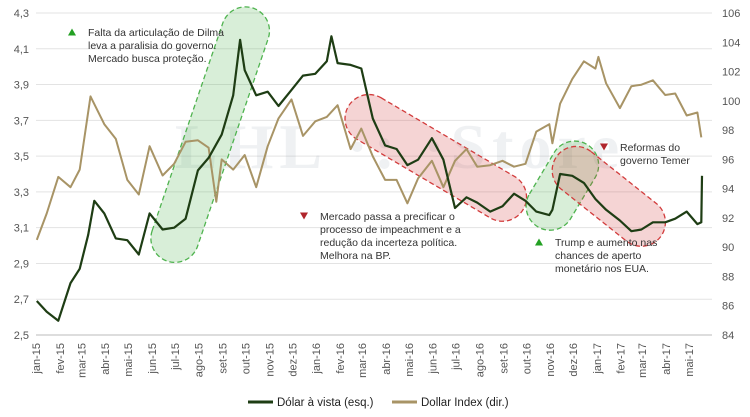 This screenshot has width=750, height=417. I want to click on x-tick: mai-15, so click(129, 360).